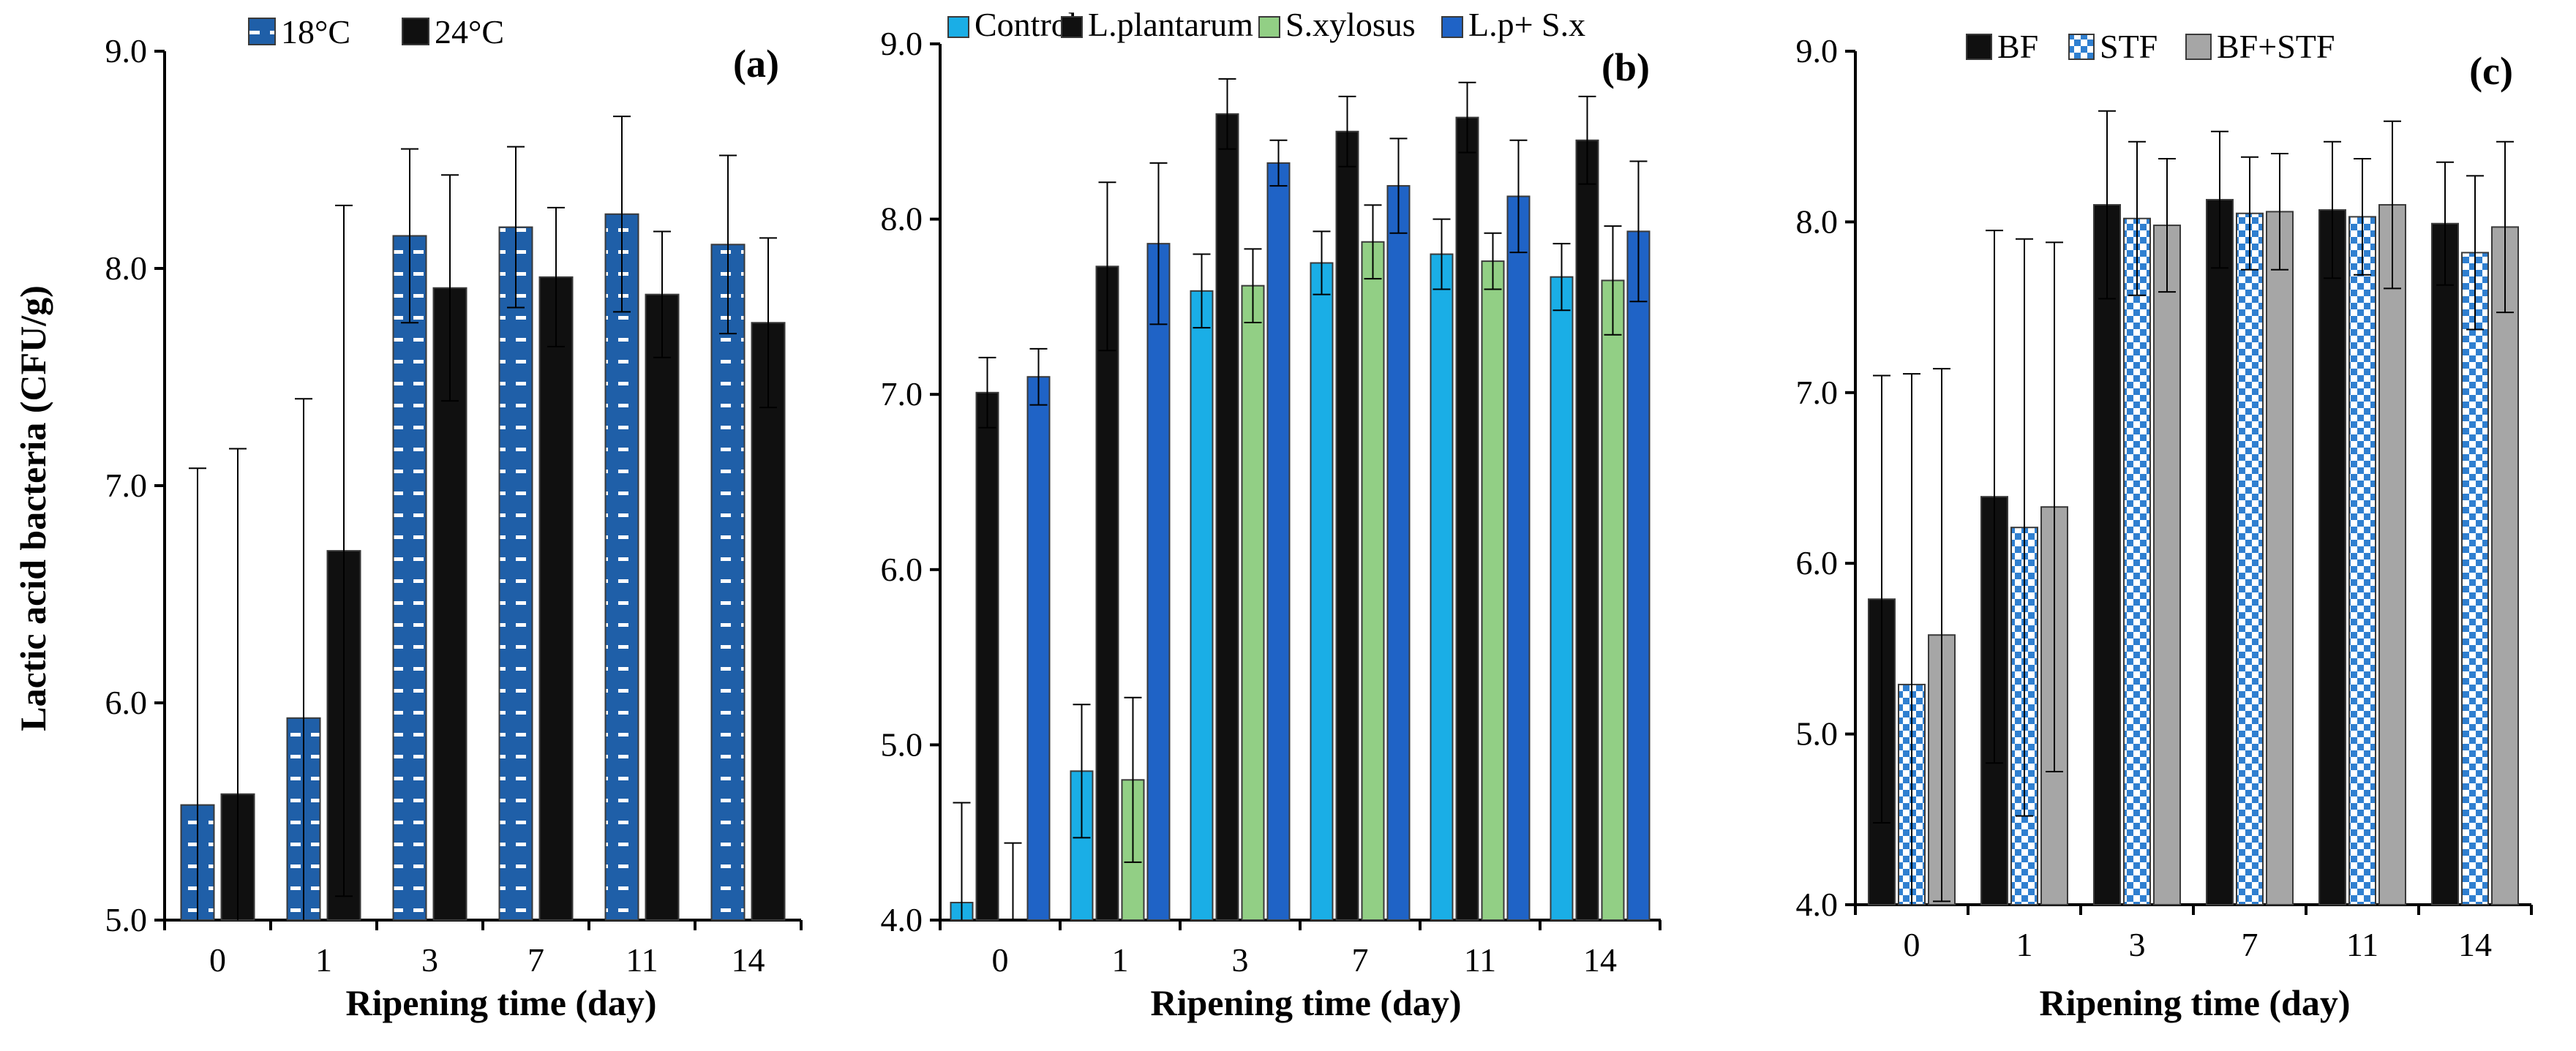 The image size is (2576, 1051). What do you see at coordinates (2491, 71) in the screenshot?
I see `panel-label: (c)` at bounding box center [2491, 71].